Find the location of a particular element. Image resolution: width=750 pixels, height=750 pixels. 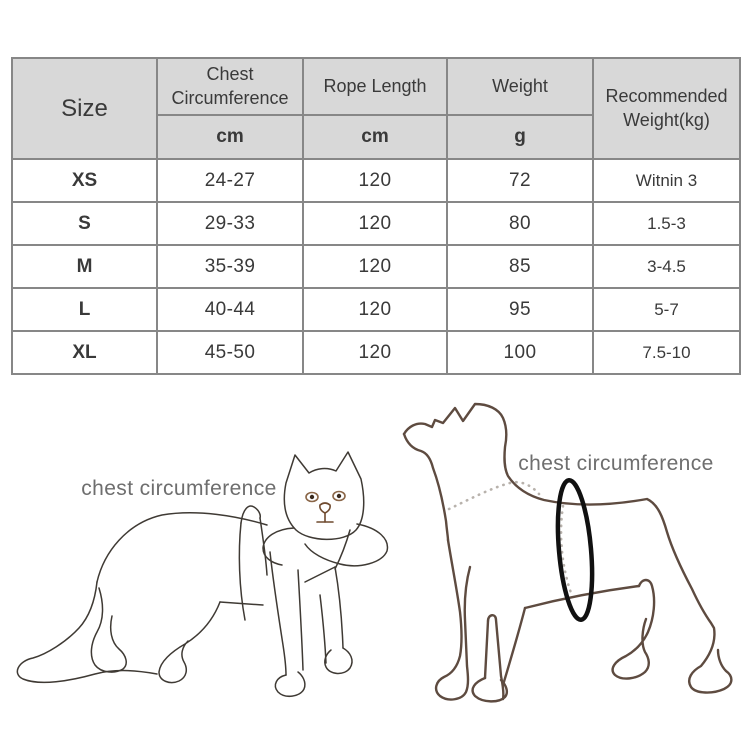

cell-weight: 72 is located at coordinates (520, 180).